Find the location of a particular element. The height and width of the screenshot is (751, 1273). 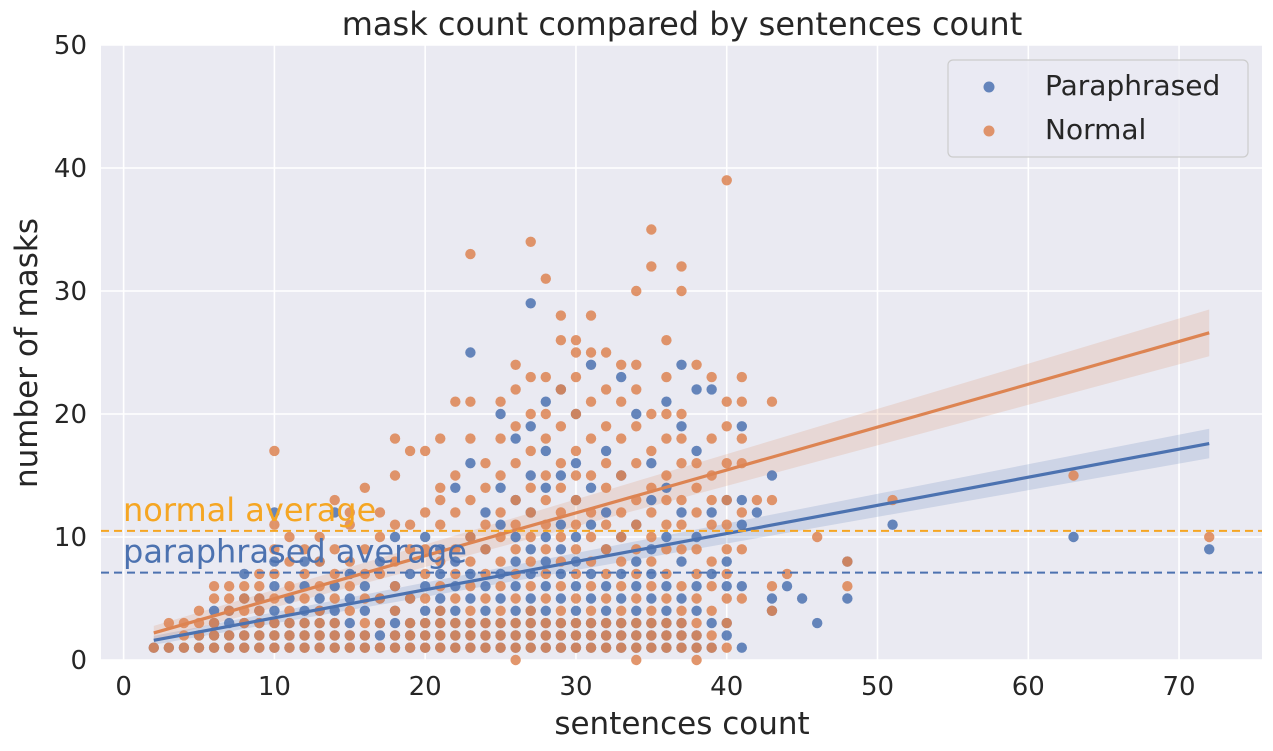

x-tick-label: 60 is located at coordinates (1028, 687).